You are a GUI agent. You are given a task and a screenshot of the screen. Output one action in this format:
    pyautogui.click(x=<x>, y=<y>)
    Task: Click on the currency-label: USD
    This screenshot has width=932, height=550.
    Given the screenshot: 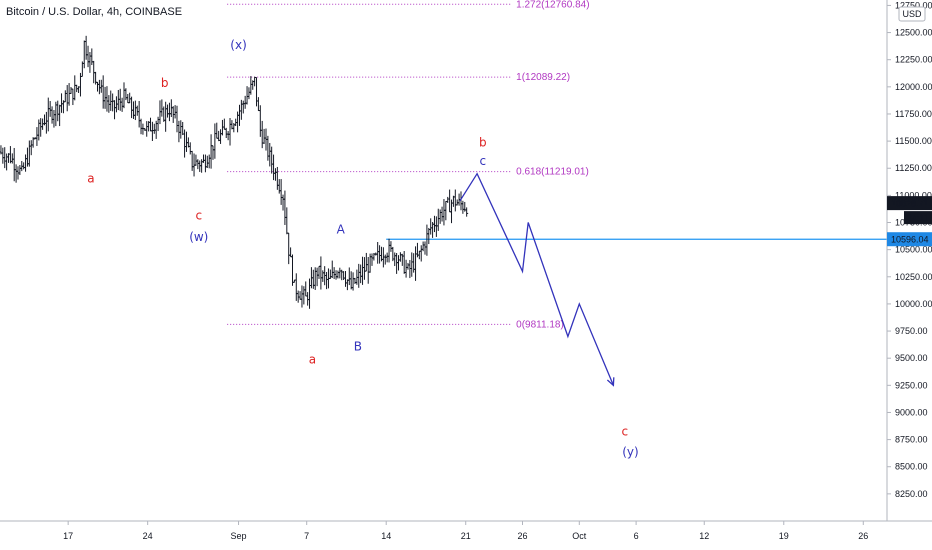 What is the action you would take?
    pyautogui.click(x=912, y=14)
    